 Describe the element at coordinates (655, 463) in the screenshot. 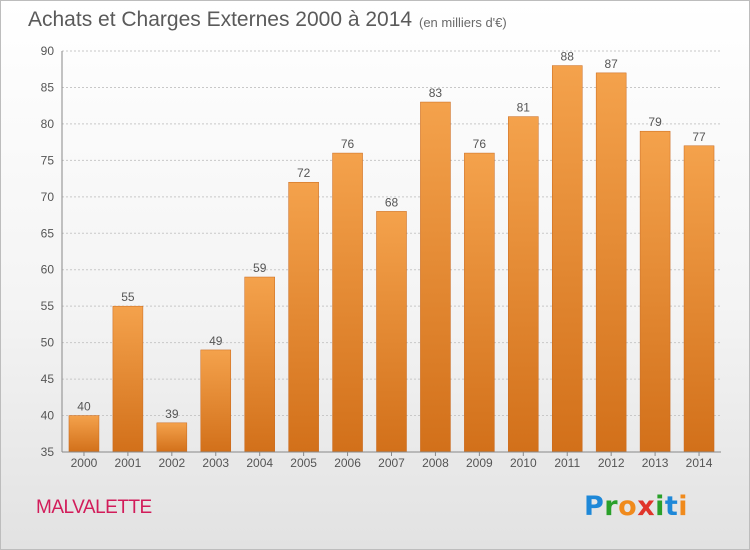

I see `x-tick-label: 2013` at that location.